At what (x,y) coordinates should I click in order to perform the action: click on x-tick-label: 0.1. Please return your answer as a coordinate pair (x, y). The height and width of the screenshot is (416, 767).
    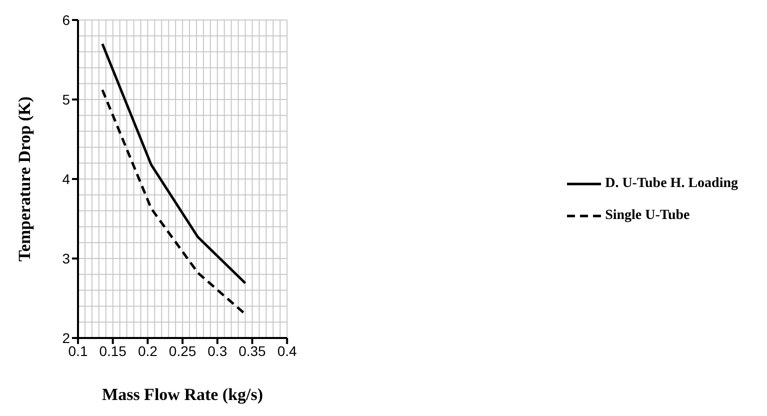
    Looking at the image, I should click on (78, 350).